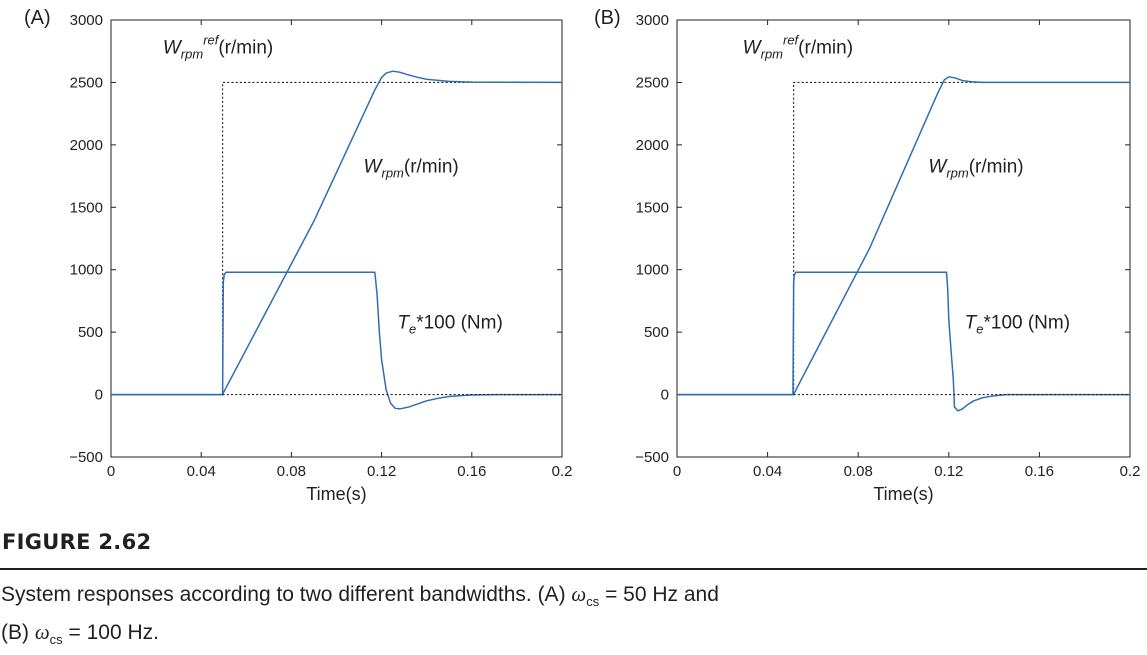  Describe the element at coordinates (110, 633) in the screenshot. I see `caption-line2-value: = 100 Hz.` at that location.